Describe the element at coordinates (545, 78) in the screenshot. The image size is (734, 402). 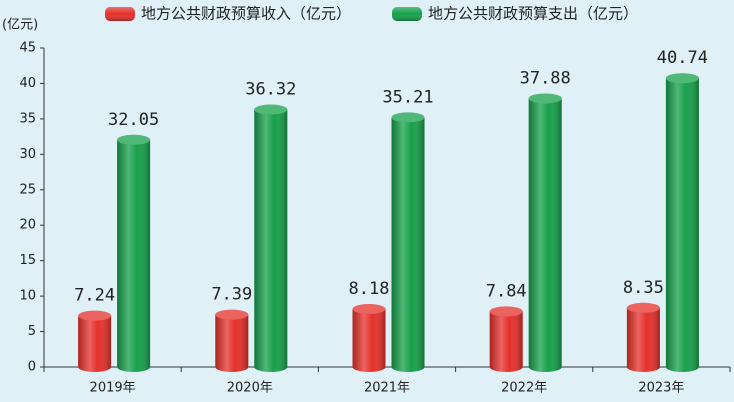
I see `value-label: 37.88` at that location.